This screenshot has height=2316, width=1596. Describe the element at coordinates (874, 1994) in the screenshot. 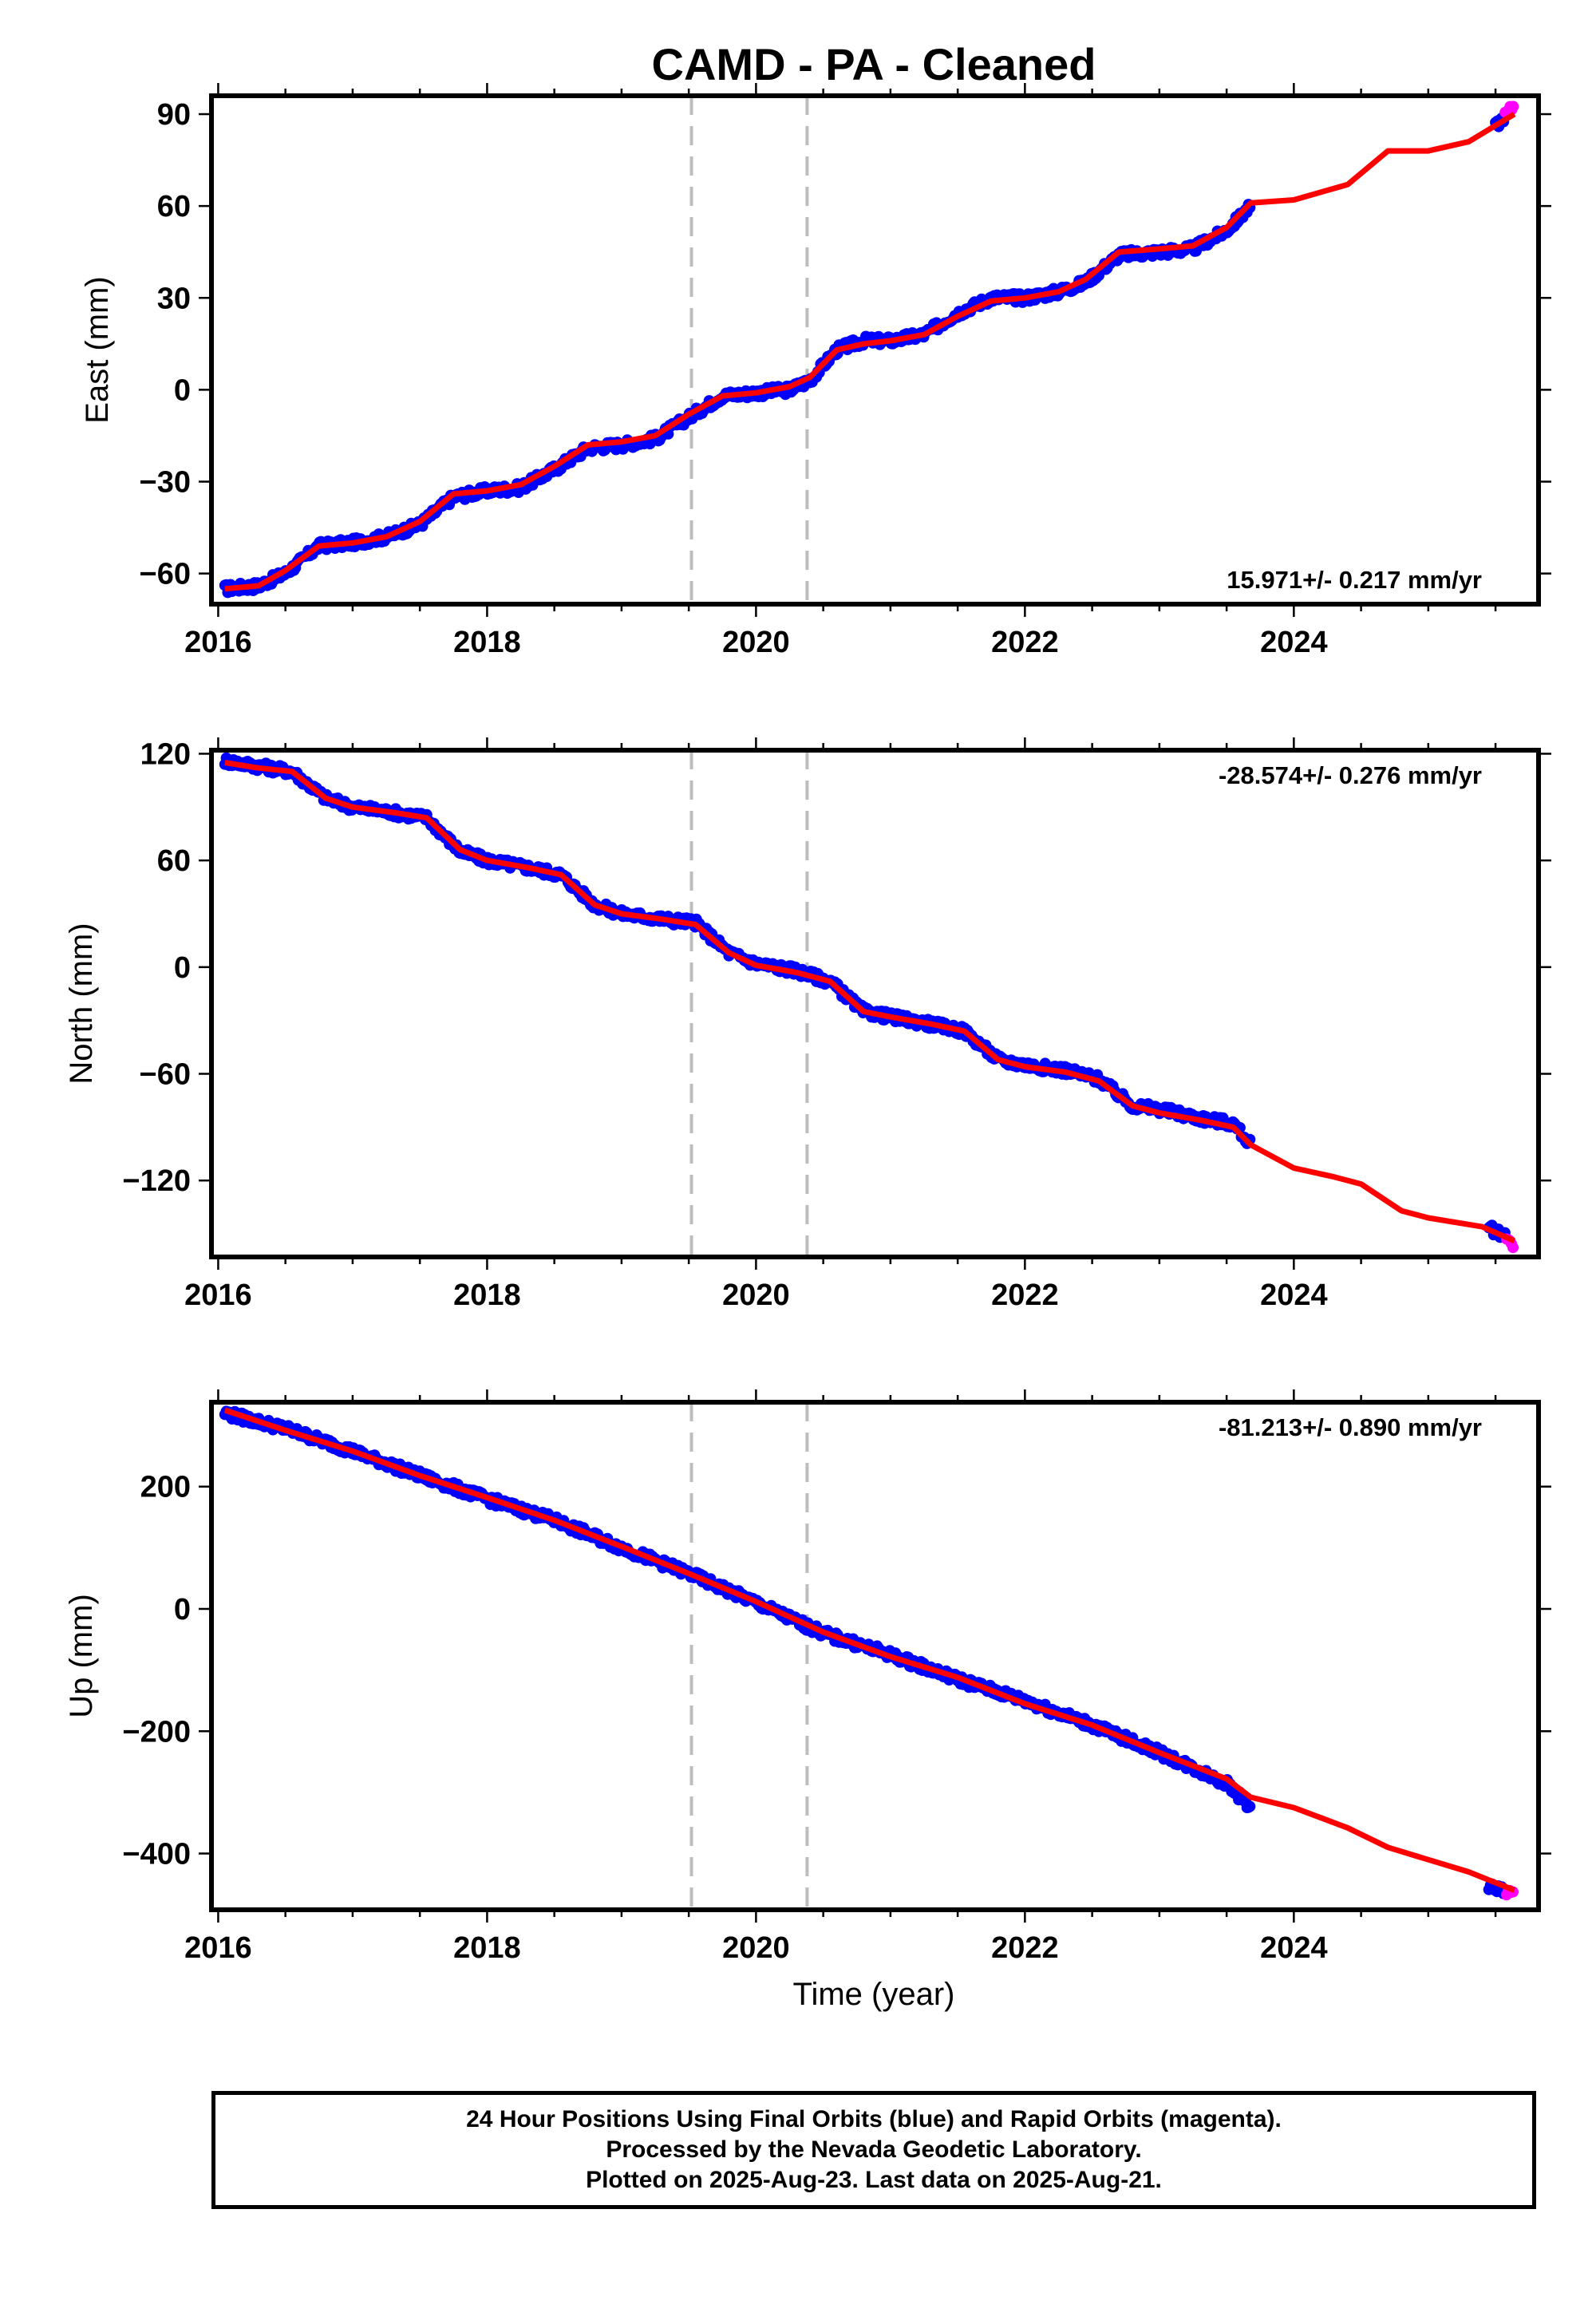

I see `x-axis-label: Time (year)` at that location.